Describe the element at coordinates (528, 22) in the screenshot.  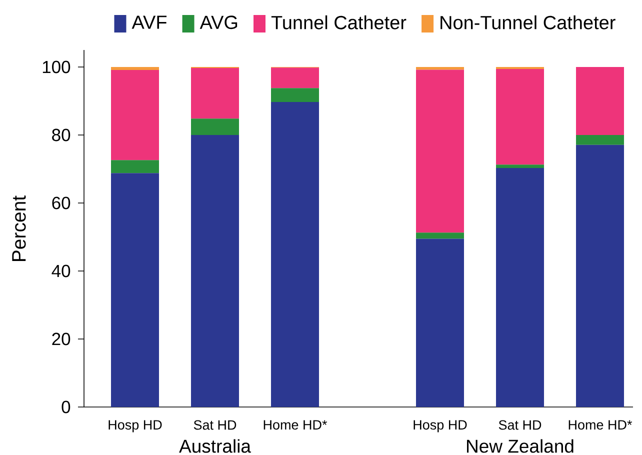
I see `legend-label: Non-Tunnel Catheter` at that location.